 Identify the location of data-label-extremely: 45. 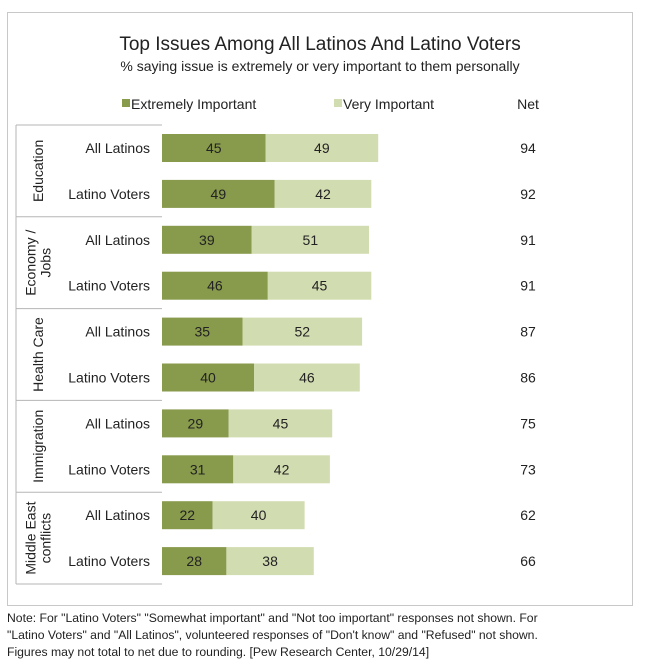
(214, 148).